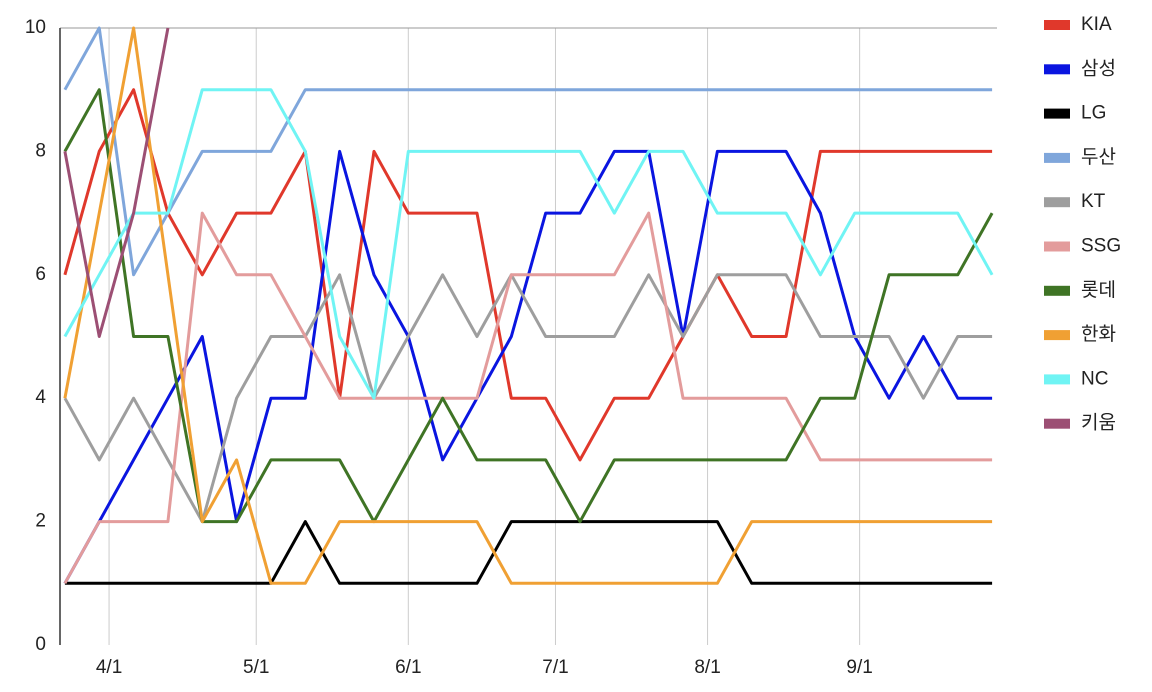 The width and height of the screenshot is (1152, 692). I want to click on legend-label: 두산, so click(1098, 157).